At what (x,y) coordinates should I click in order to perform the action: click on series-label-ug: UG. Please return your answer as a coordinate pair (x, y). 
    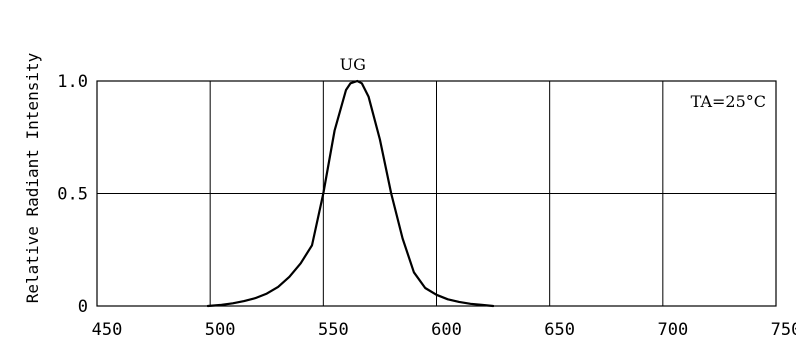
    Looking at the image, I should click on (353, 64).